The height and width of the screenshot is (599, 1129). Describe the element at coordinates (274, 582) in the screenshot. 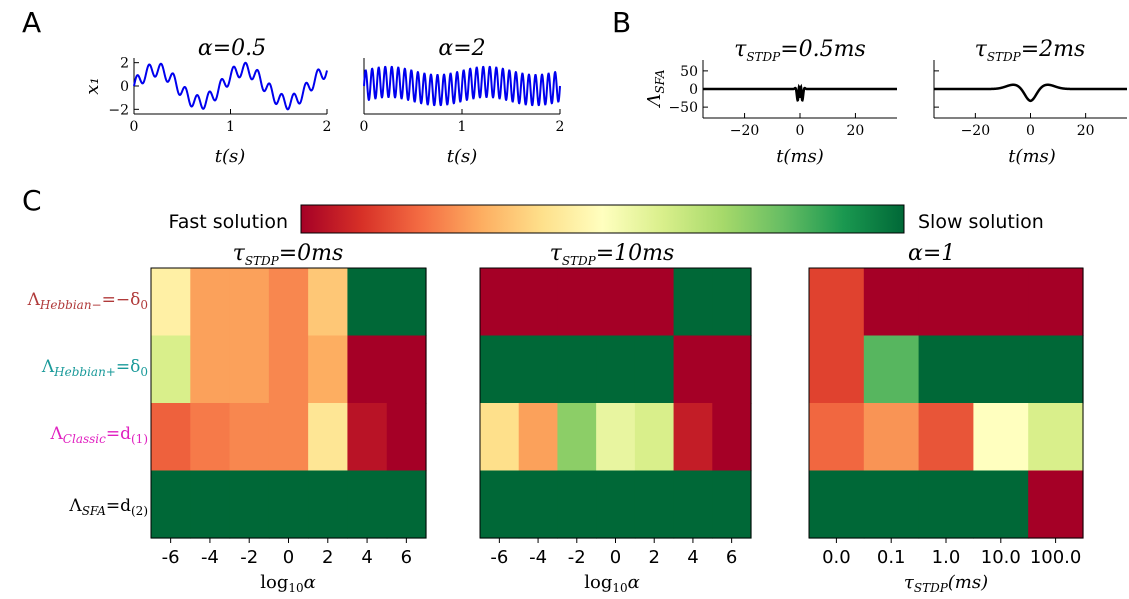

I see `heatmap-1-x-label-main: log` at that location.